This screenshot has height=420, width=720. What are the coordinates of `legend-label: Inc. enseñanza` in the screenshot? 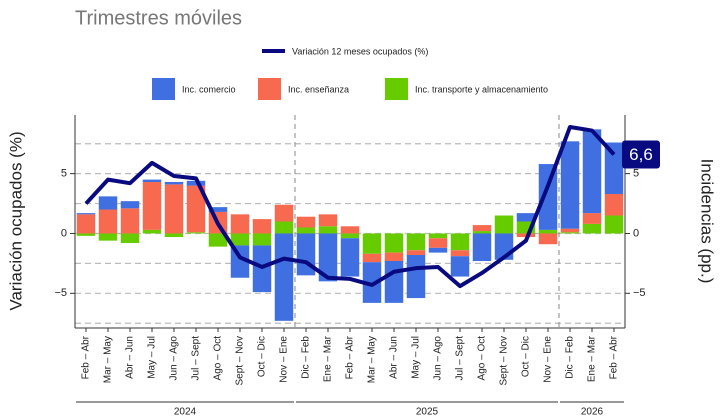 It's located at (318, 89).